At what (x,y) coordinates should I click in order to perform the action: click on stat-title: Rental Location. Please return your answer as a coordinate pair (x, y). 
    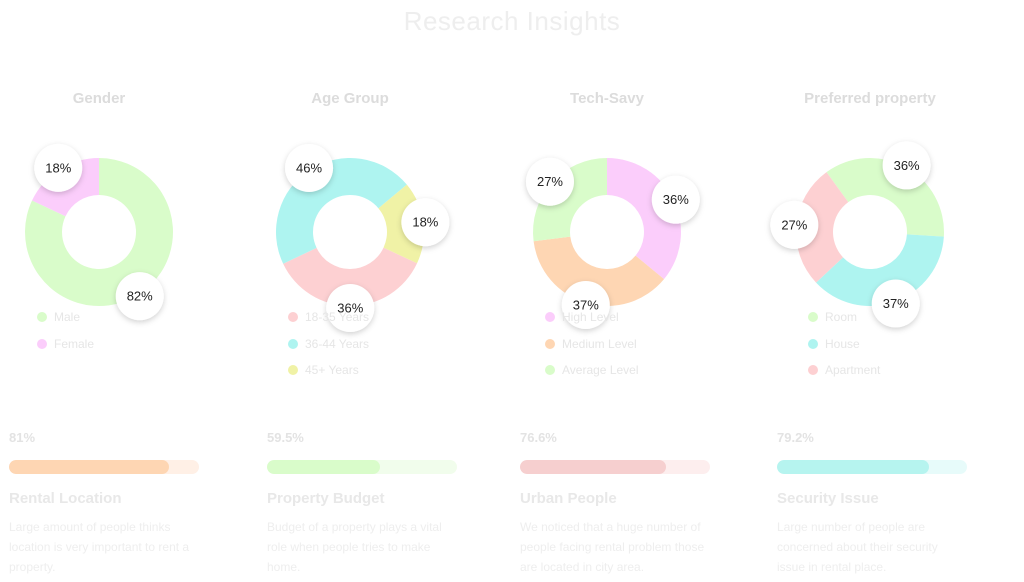
    Looking at the image, I should click on (65, 498).